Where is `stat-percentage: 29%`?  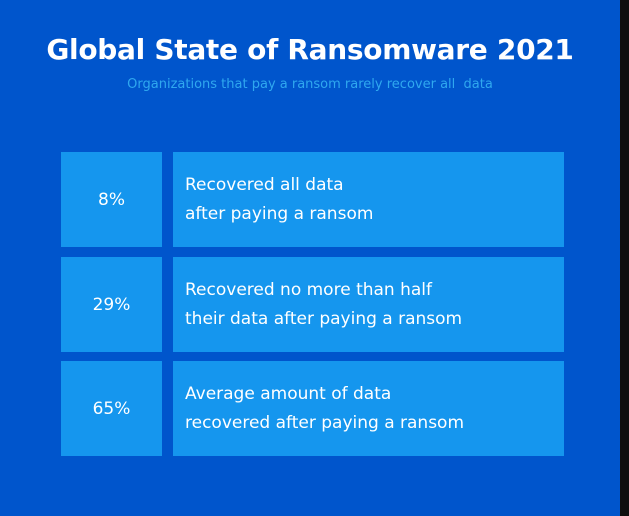 stat-percentage: 29% is located at coordinates (111, 304).